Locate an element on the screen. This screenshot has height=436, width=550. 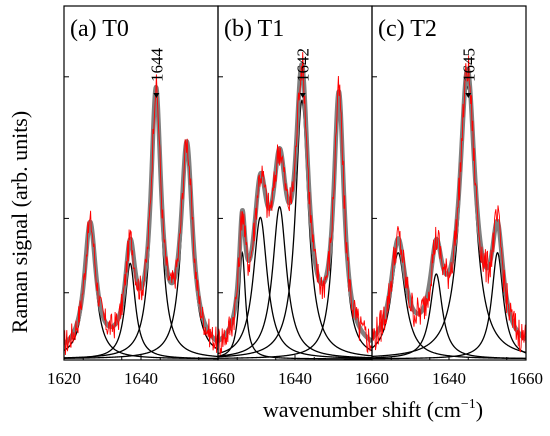
peak-label: 1642 is located at coordinates (303, 65).